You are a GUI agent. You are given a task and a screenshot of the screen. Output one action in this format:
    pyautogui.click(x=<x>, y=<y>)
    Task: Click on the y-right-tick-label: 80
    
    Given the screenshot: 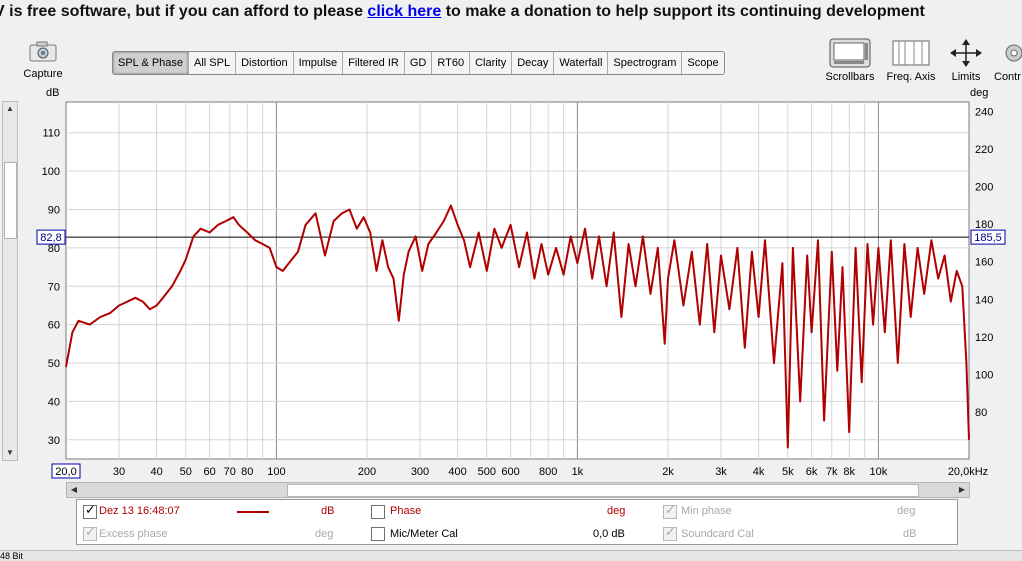 What is the action you would take?
    pyautogui.click(x=981, y=413)
    